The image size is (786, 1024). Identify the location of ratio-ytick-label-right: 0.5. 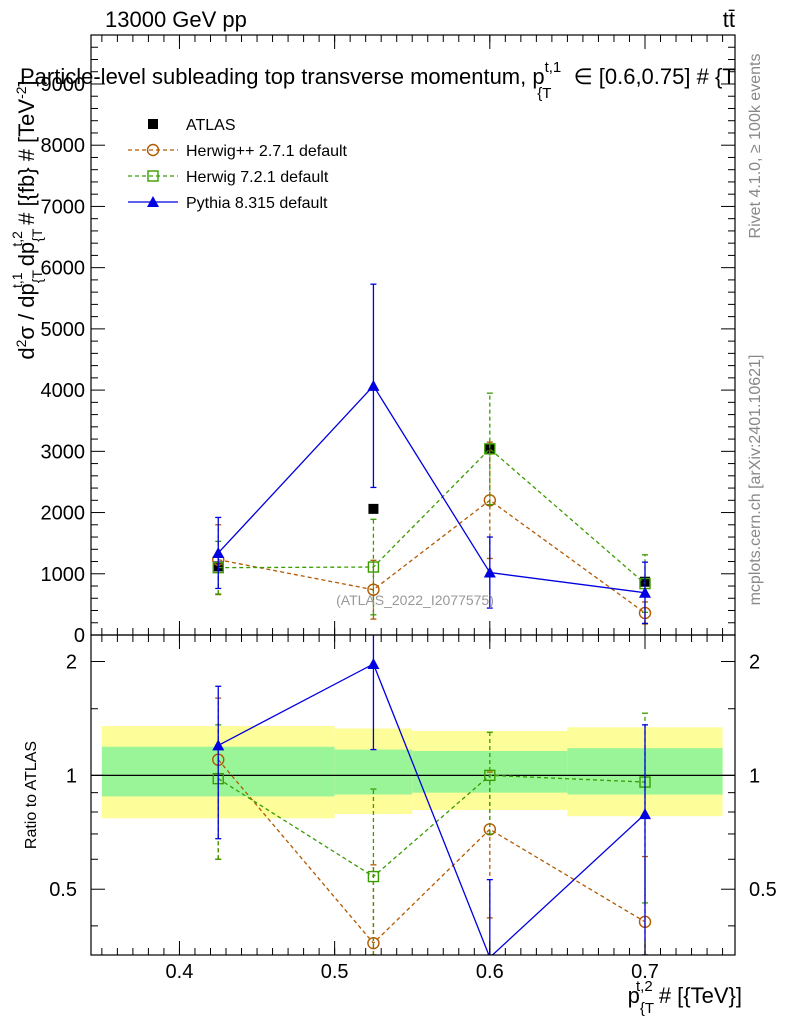
(763, 890).